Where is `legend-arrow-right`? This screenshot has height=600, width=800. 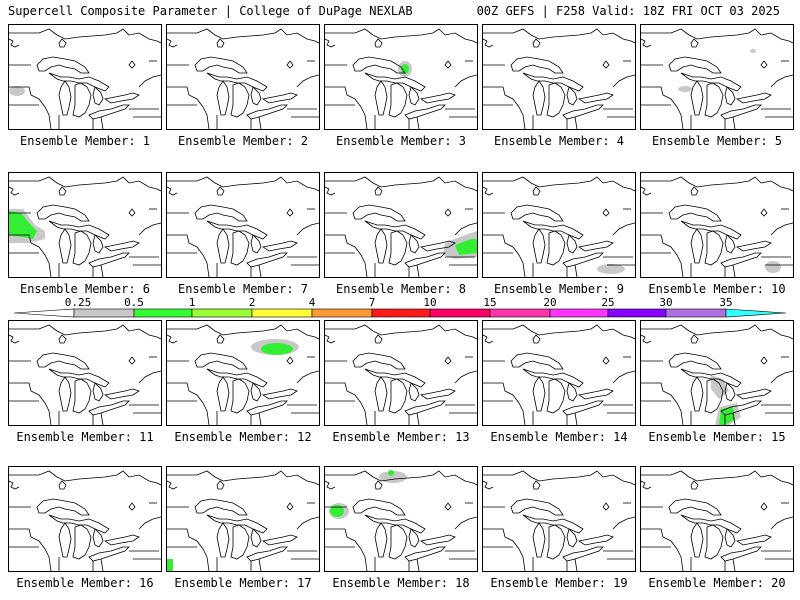
legend-arrow-right is located at coordinates (756, 313).